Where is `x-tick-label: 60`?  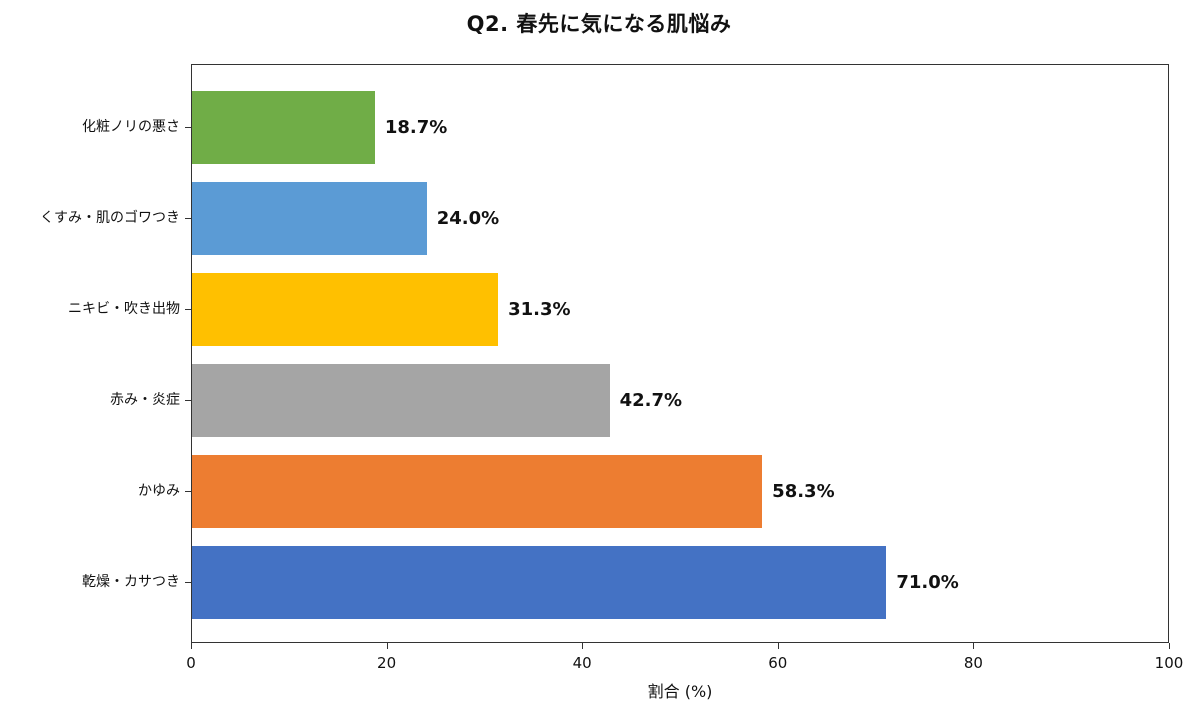
x-tick-label: 60 is located at coordinates (778, 663).